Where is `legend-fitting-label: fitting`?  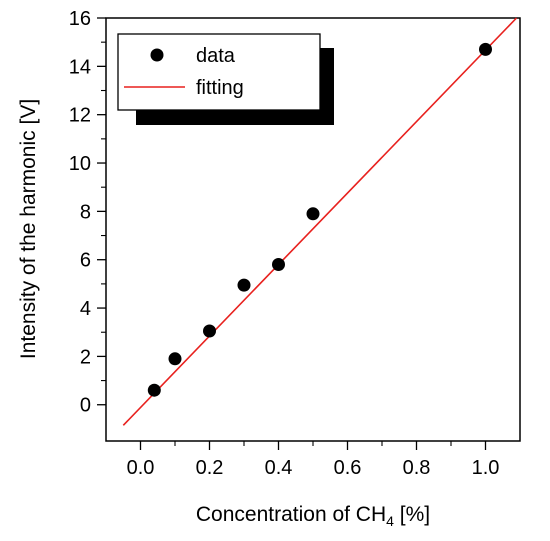
legend-fitting-label: fitting is located at coordinates (220, 88).